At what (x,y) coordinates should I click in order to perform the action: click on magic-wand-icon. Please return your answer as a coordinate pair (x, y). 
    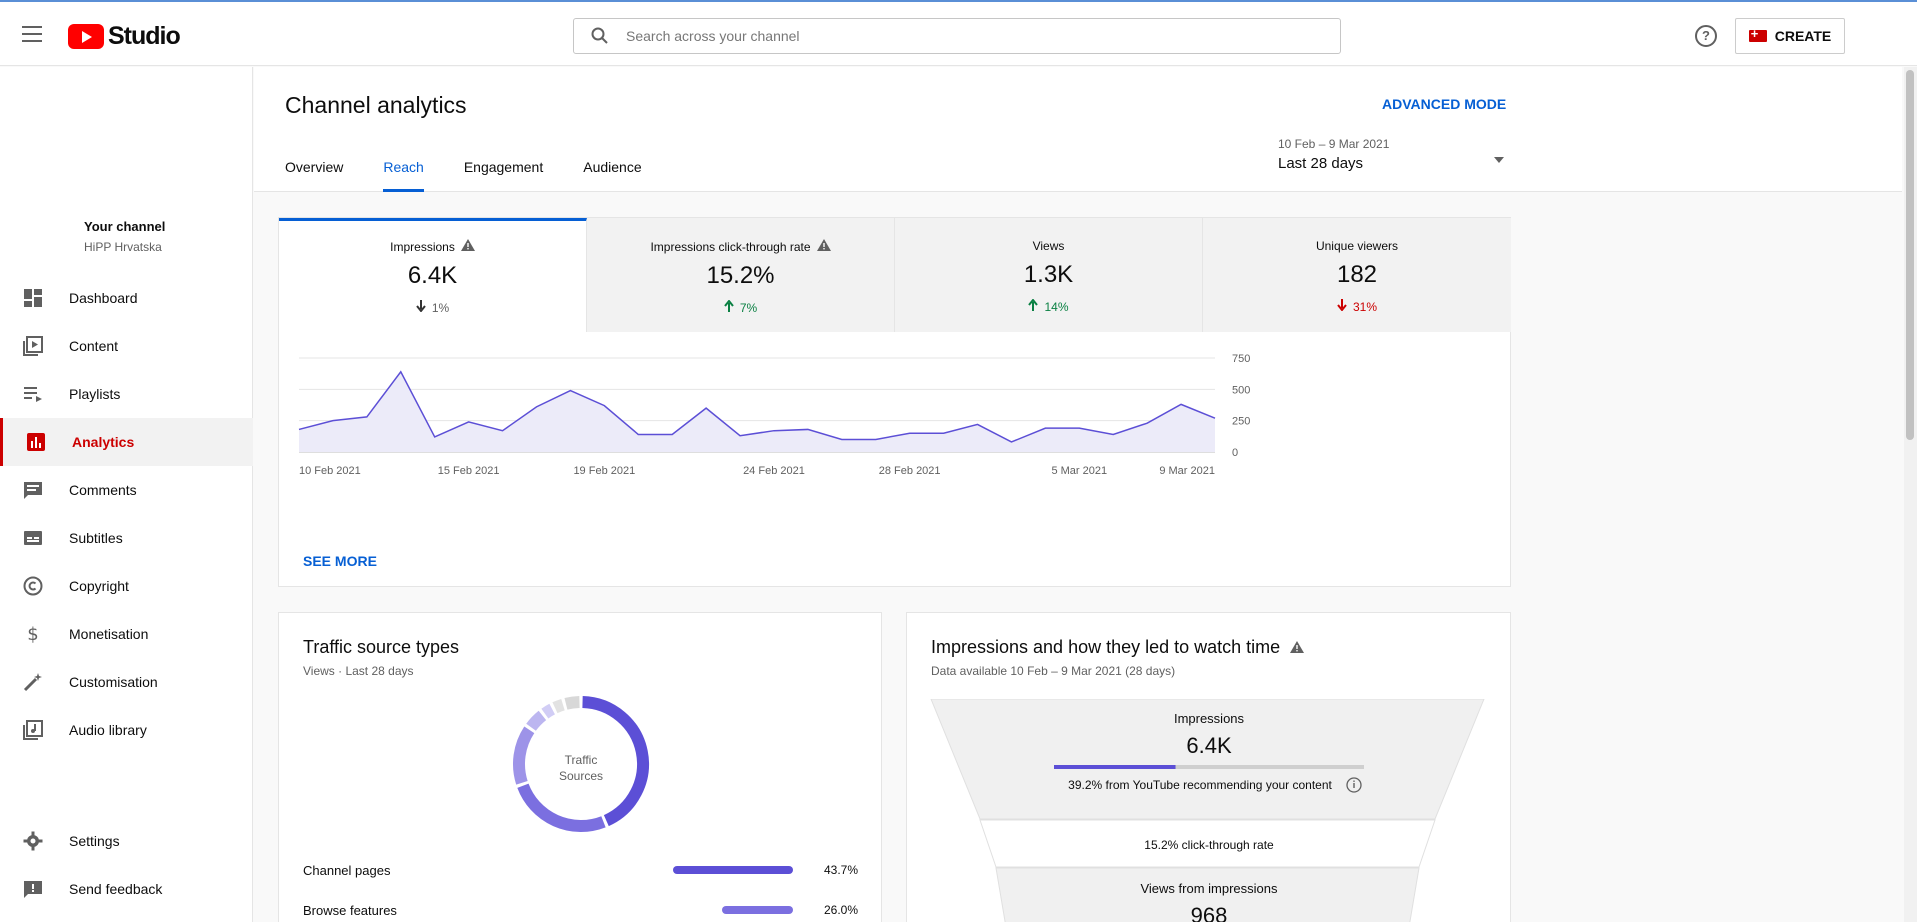
    Looking at the image, I should click on (33, 682).